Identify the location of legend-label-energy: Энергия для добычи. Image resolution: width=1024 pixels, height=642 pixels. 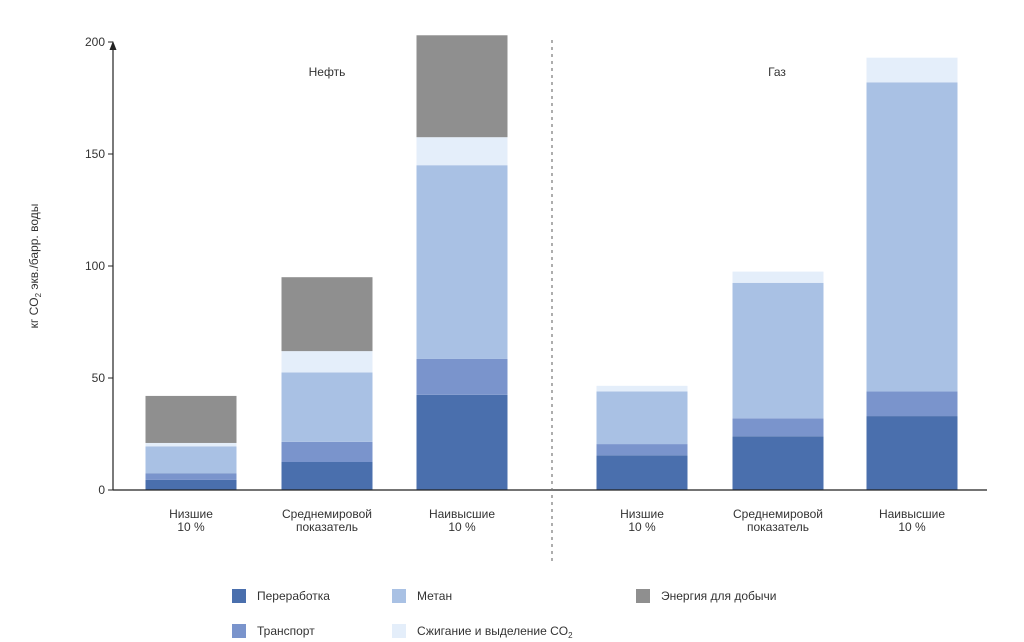
(718, 596).